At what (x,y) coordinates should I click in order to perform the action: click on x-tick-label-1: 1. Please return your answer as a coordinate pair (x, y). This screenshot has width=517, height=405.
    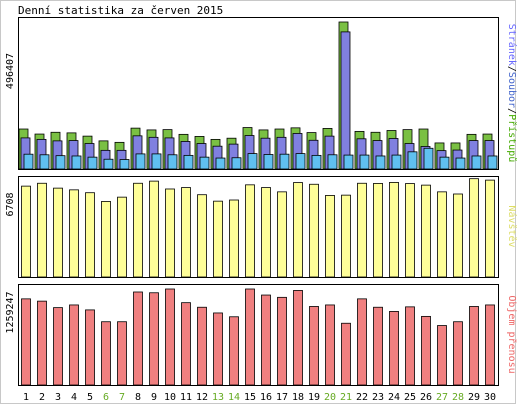
    Looking at the image, I should click on (26, 397).